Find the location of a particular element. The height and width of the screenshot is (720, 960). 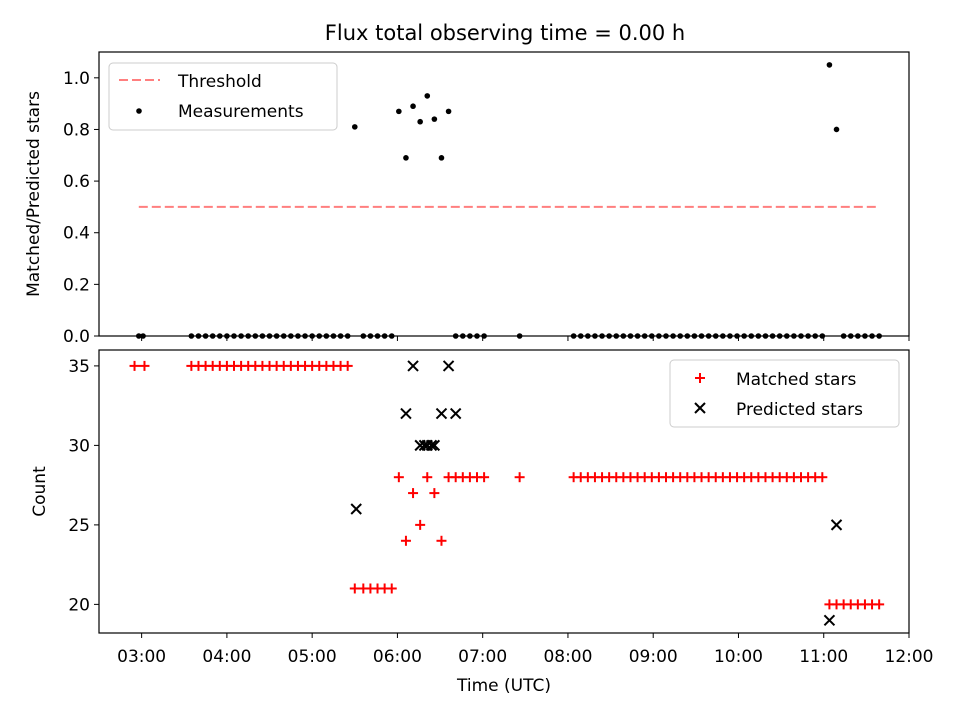

bottom-x-tick-label: 11:00 is located at coordinates (823, 657).